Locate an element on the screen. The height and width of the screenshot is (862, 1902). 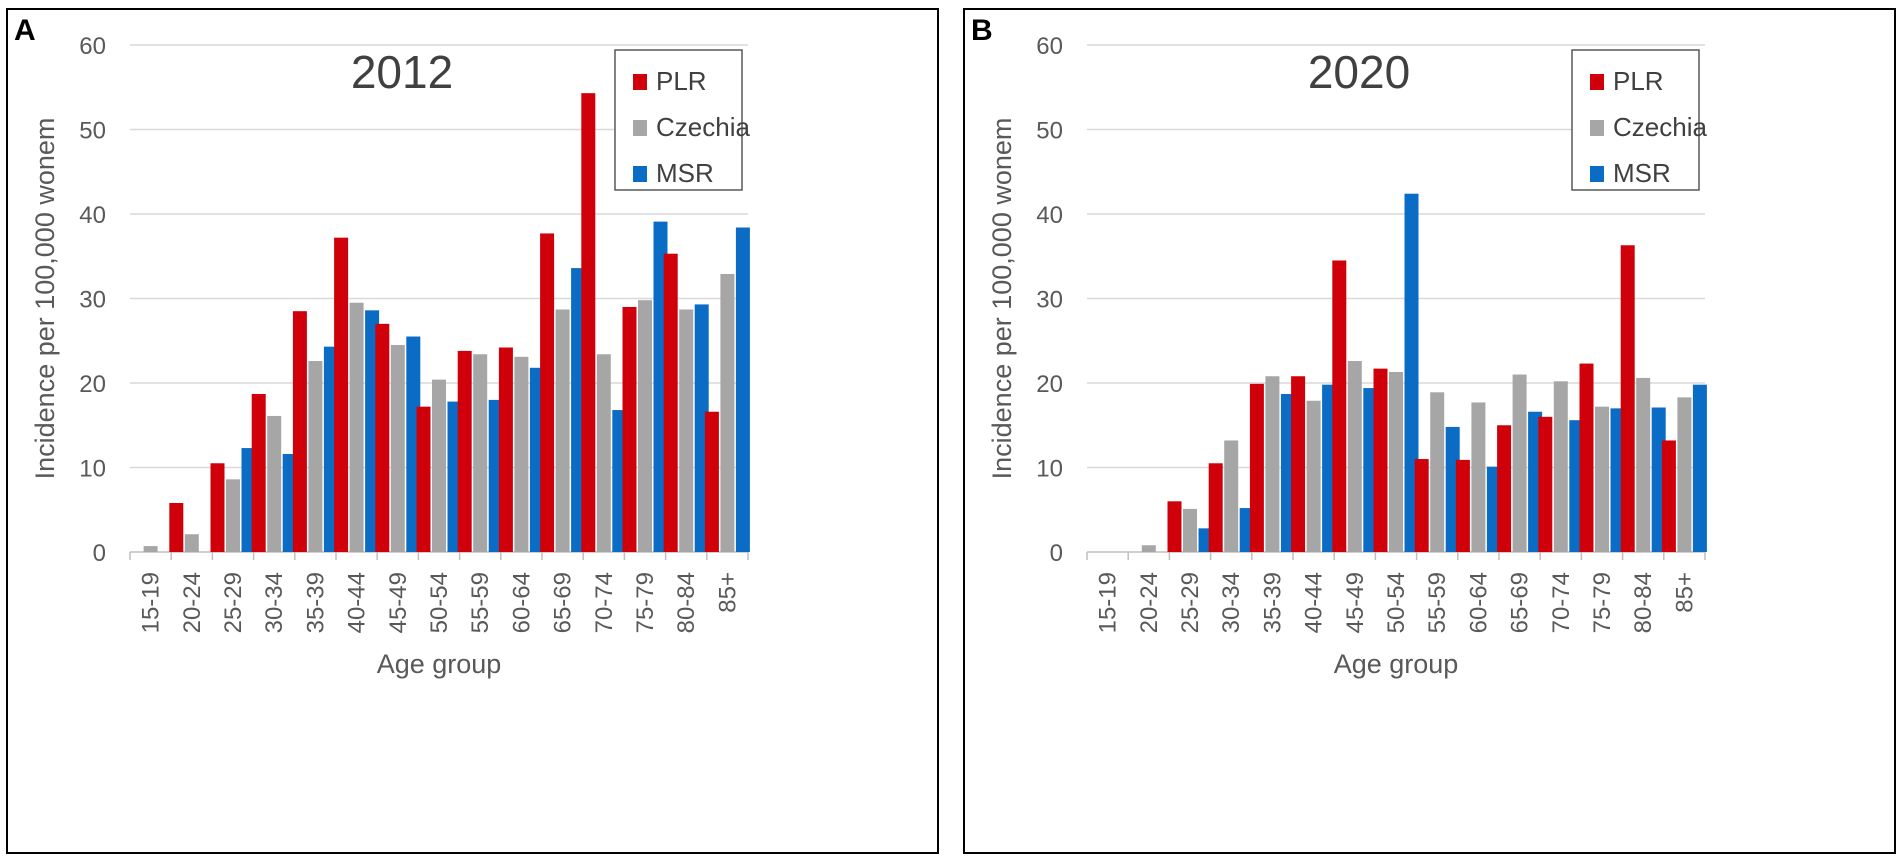
legend-swatch-msr is located at coordinates (1597, 174).